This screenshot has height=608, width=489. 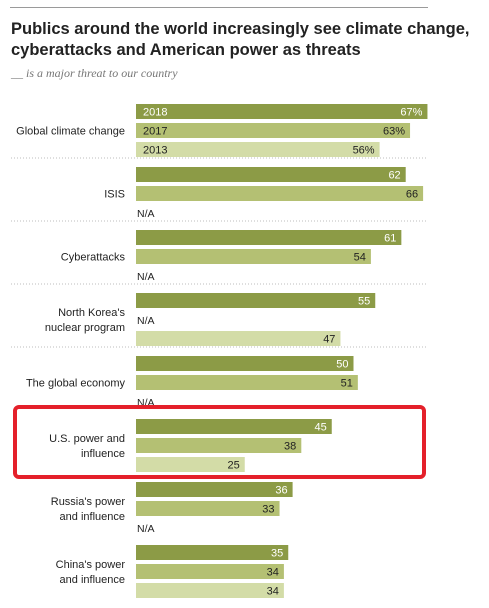 What do you see at coordinates (146, 214) in the screenshot?
I see `na-label-isis-2013: N/A` at bounding box center [146, 214].